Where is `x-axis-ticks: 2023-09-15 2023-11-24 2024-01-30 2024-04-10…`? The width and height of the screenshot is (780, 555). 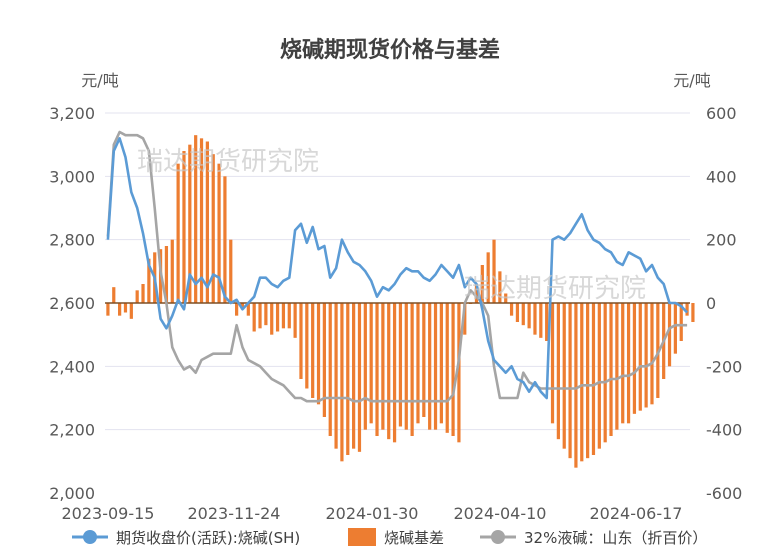
x-axis-ticks: 2023-09-15 2023-11-24 2024-01-30 2024-04-10… is located at coordinates (372, 513).